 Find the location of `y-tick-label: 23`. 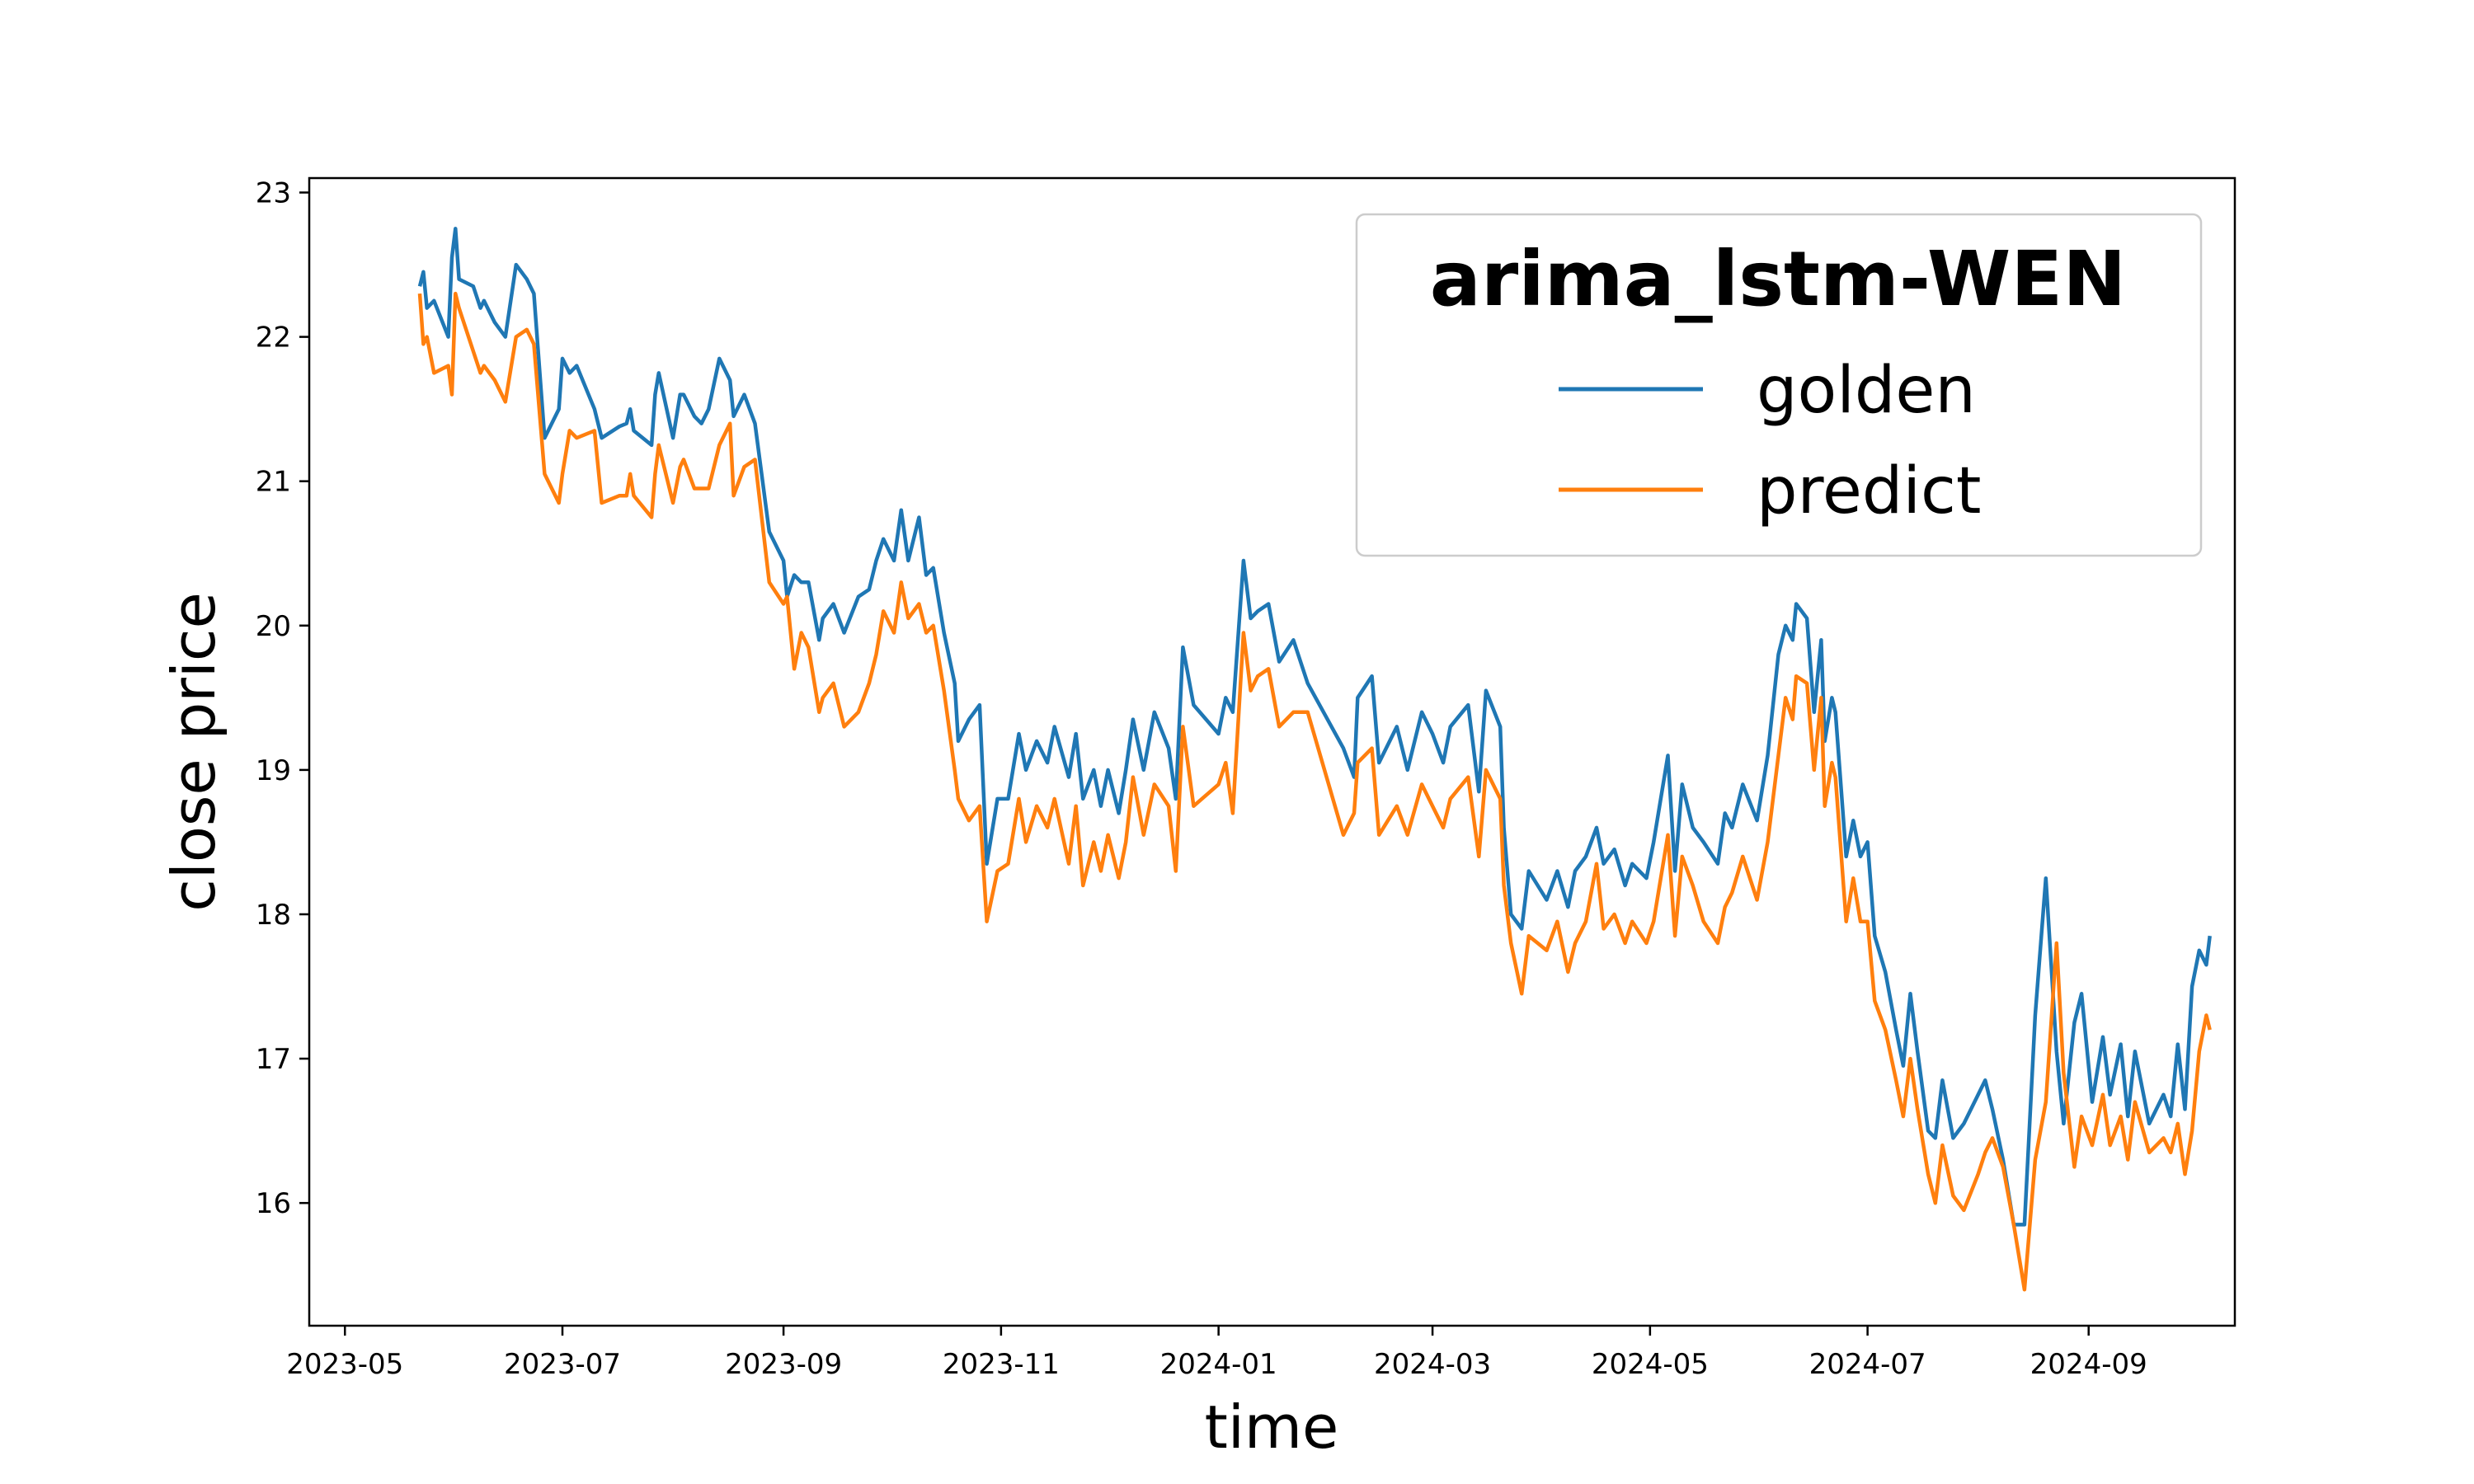

y-tick-label: 23 is located at coordinates (273, 193).